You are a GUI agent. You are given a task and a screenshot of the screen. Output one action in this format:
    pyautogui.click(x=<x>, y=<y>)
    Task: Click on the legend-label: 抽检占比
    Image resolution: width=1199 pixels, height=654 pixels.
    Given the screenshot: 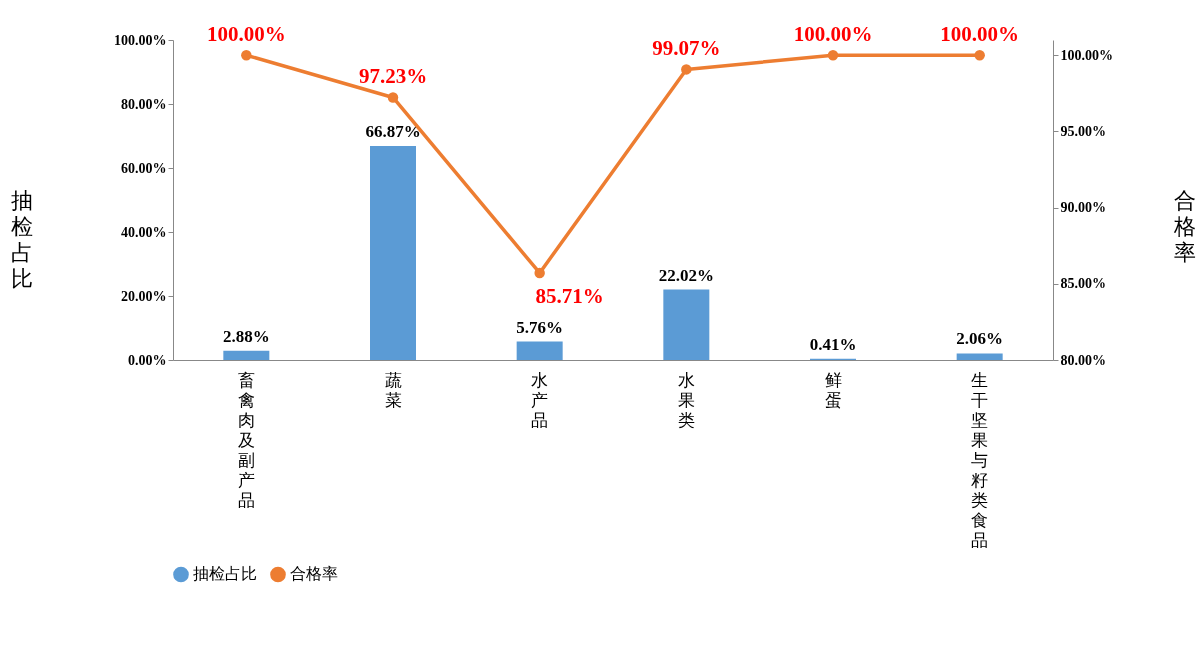 What is the action you would take?
    pyautogui.click(x=225, y=574)
    